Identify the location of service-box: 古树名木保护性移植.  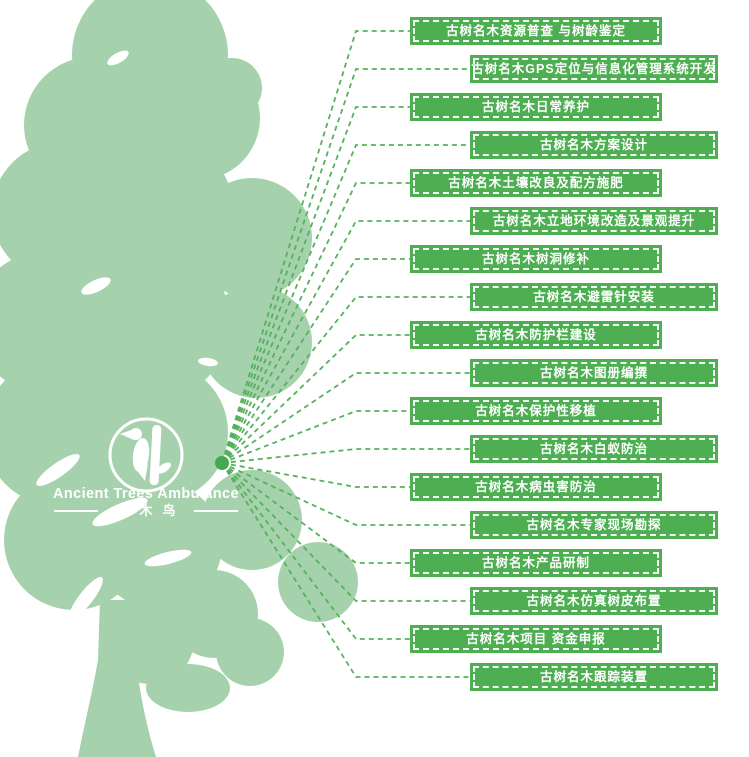
(536, 411).